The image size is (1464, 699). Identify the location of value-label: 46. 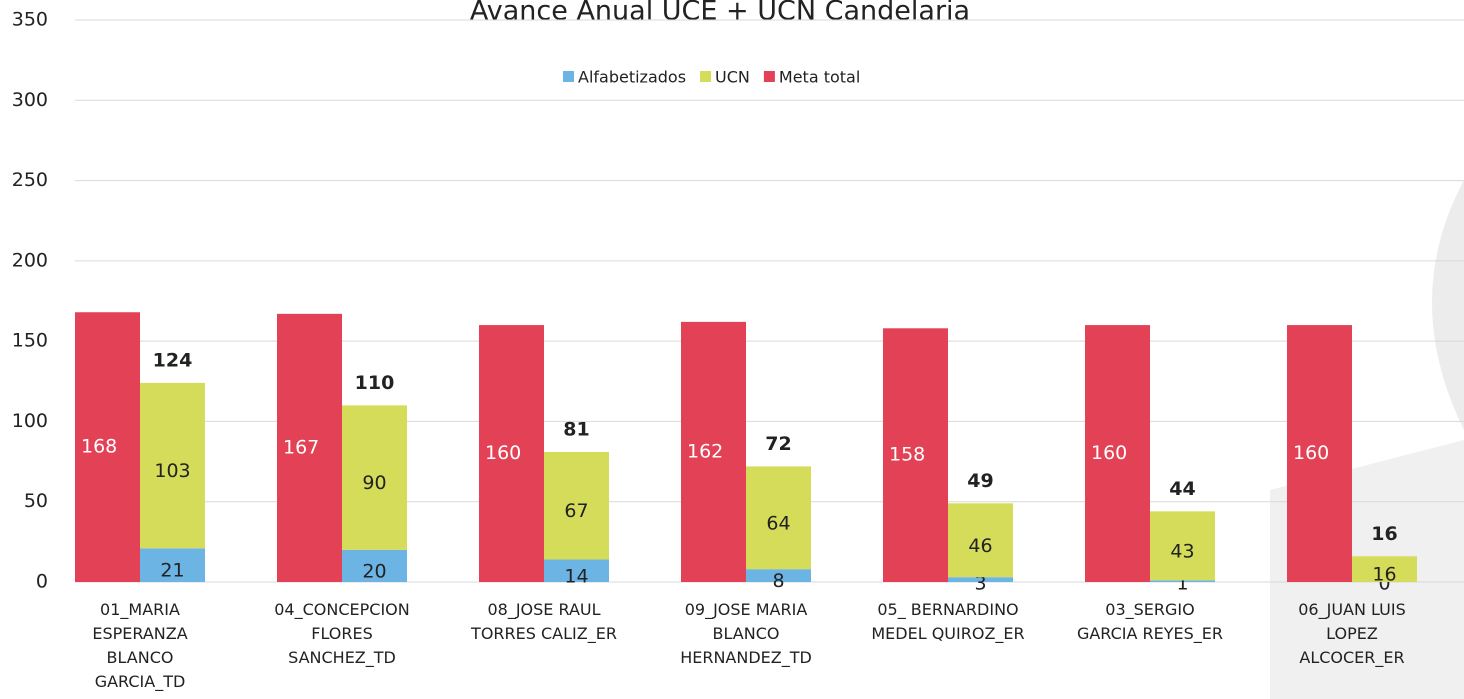
(980, 546).